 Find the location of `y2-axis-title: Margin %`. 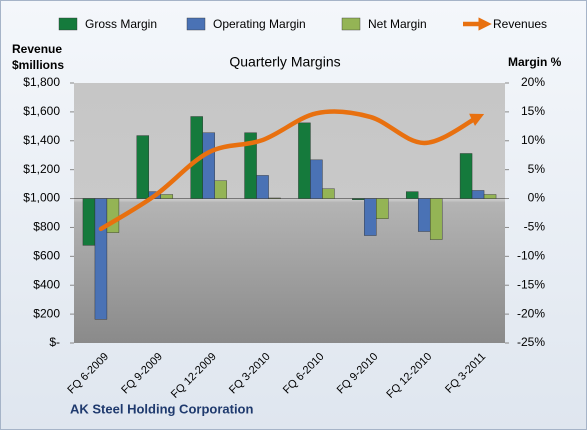

y2-axis-title: Margin % is located at coordinates (535, 62).